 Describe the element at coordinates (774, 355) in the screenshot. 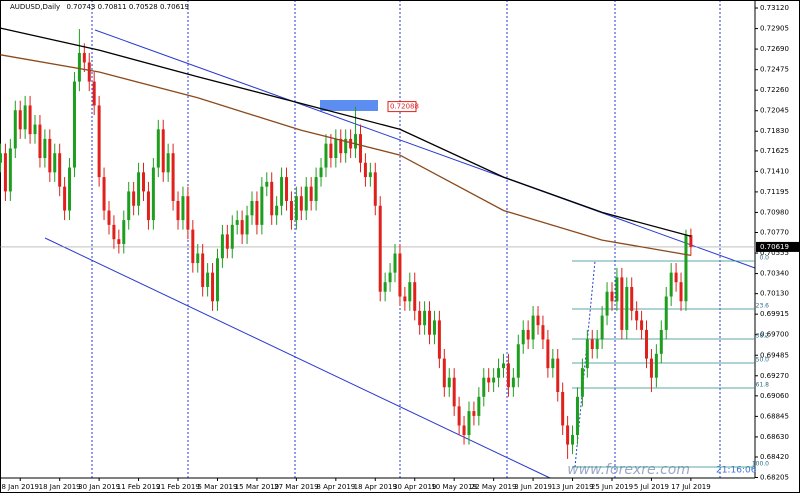

I see `y-tick-label: 0.69485` at that location.